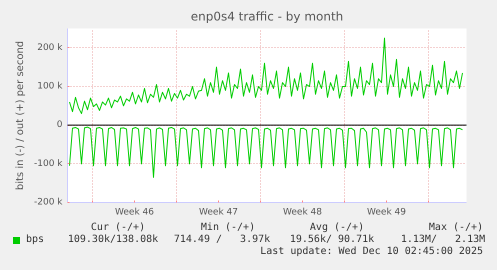 This screenshot has width=497, height=275. Describe the element at coordinates (228, 228) in the screenshot. I see `text: Min (-/+)` at that location.